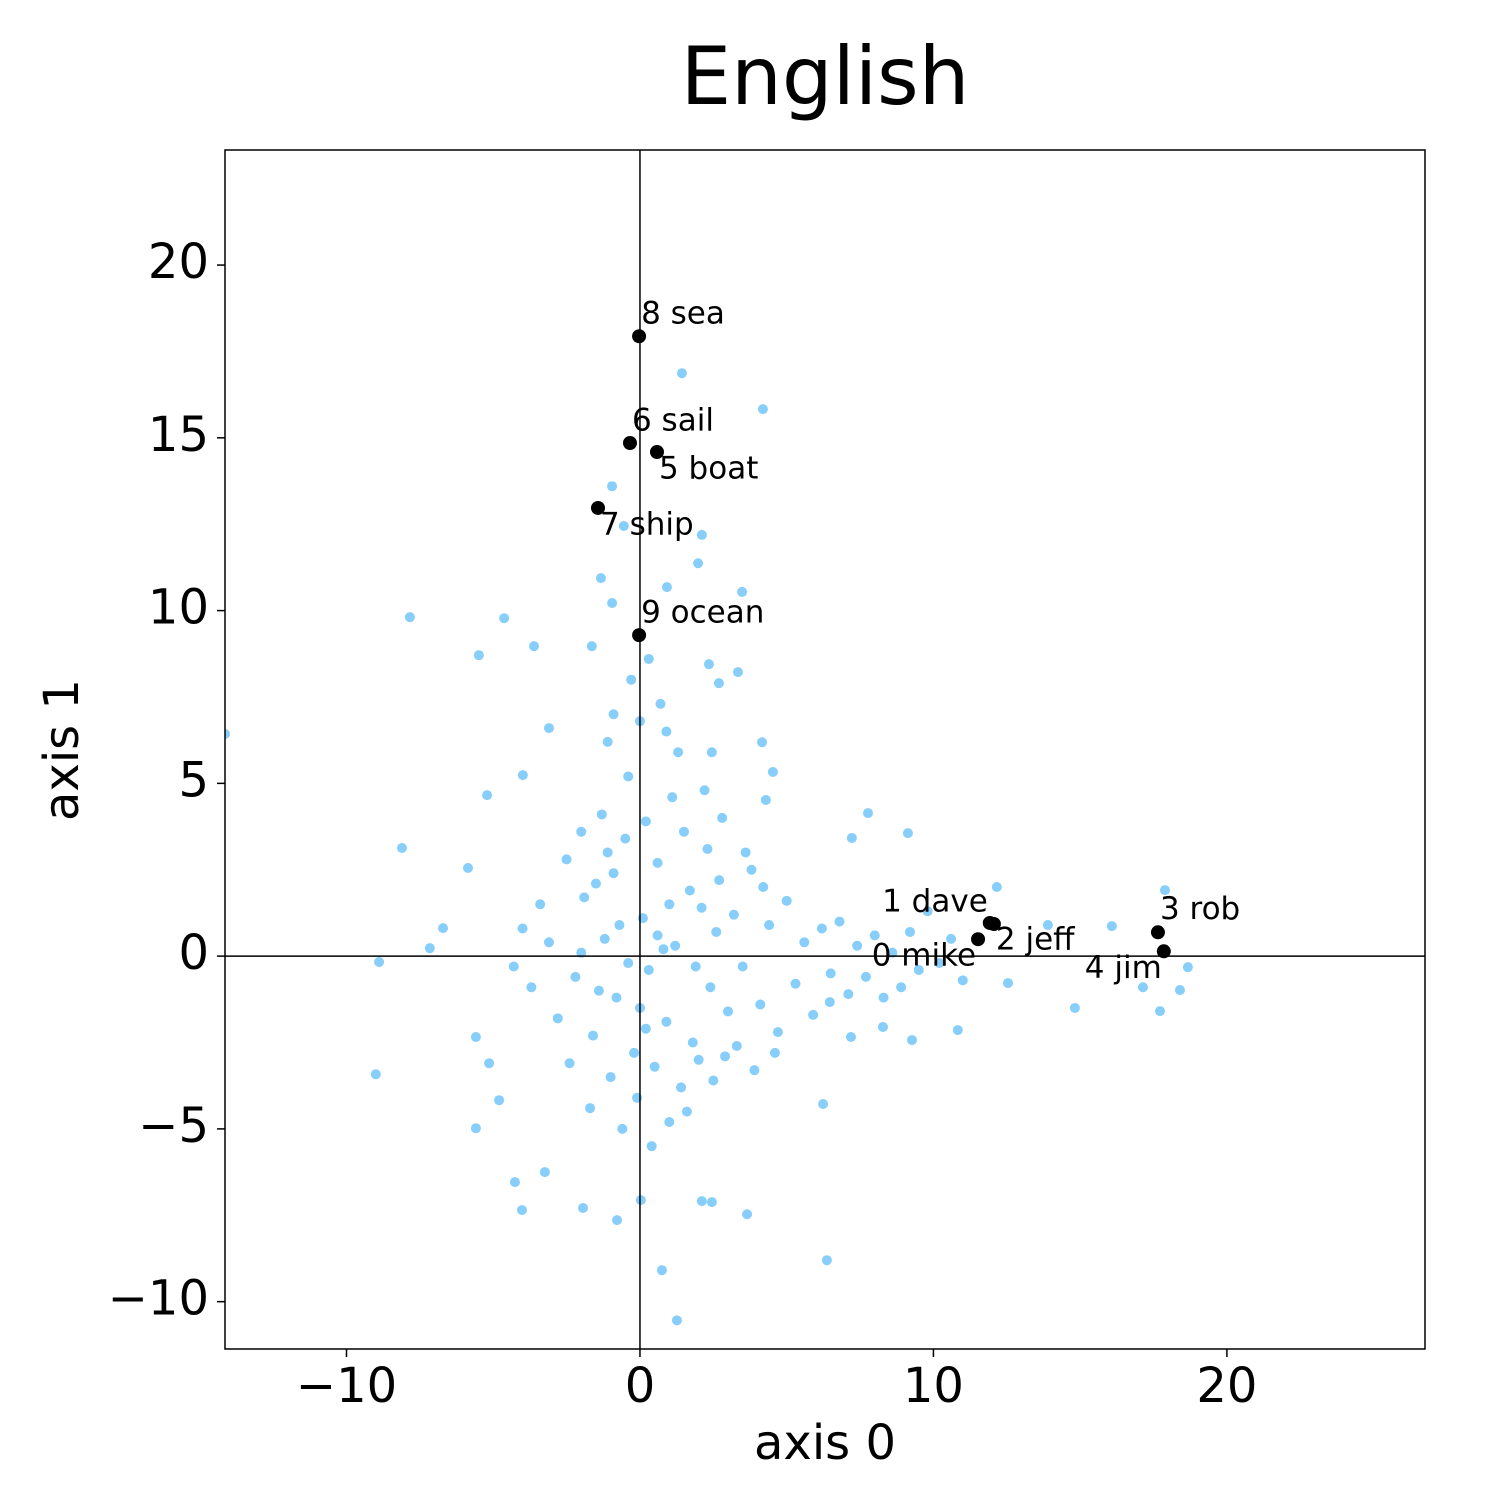 Image resolution: width=1500 pixels, height=1500 pixels. I want to click on point-label: 9 ocean, so click(702, 613).